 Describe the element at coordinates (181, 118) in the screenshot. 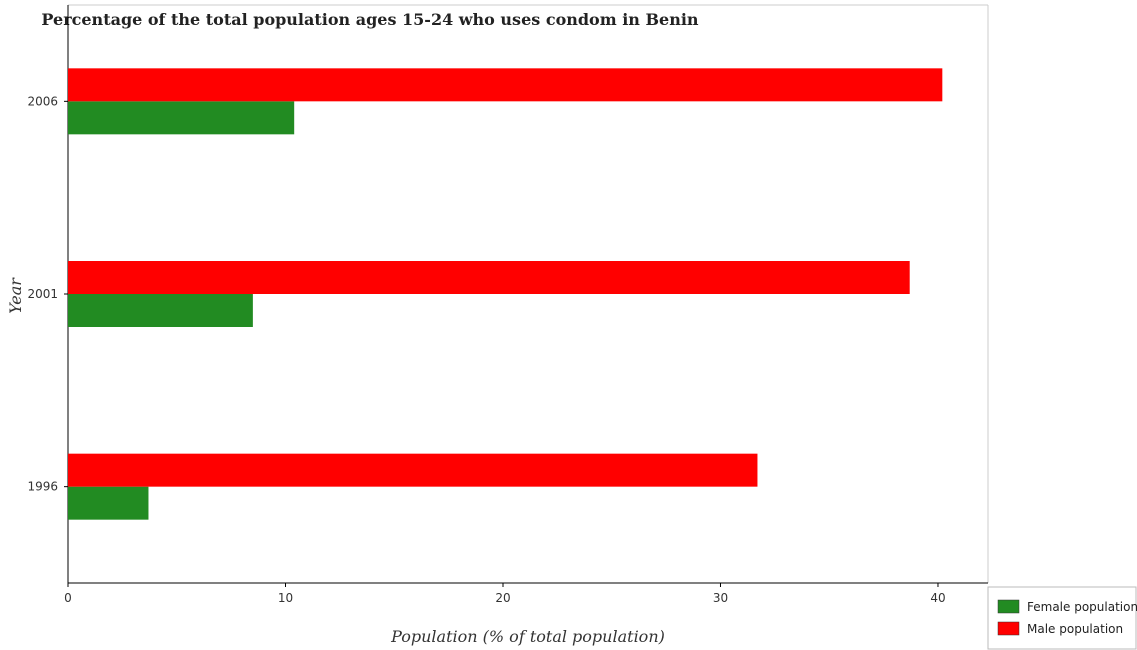

I see `bar-female-2006` at that location.